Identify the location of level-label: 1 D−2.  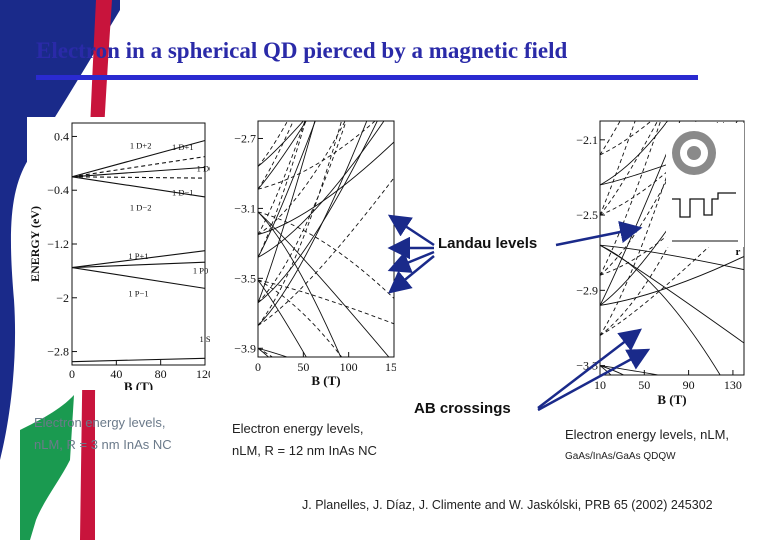
(141, 207).